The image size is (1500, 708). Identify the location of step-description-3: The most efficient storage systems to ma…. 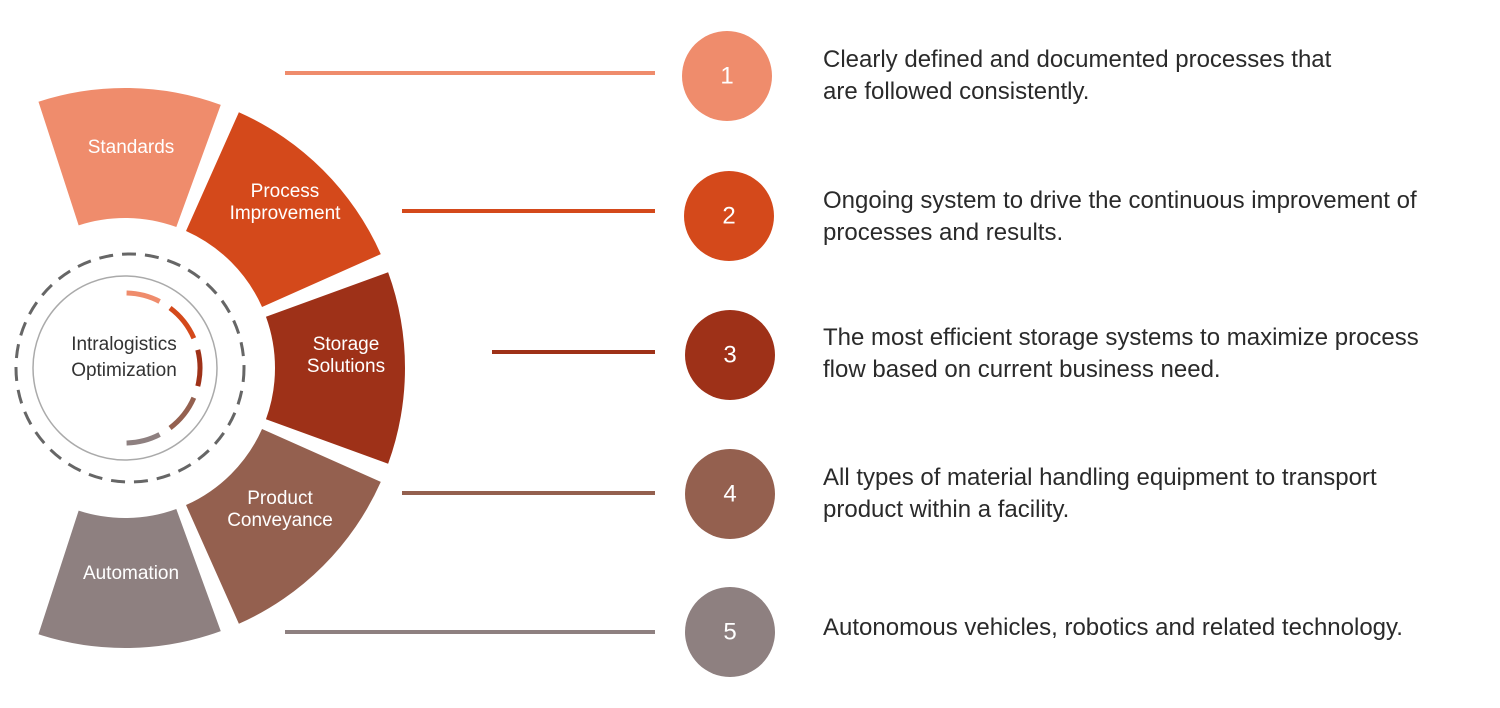
(1158, 354).